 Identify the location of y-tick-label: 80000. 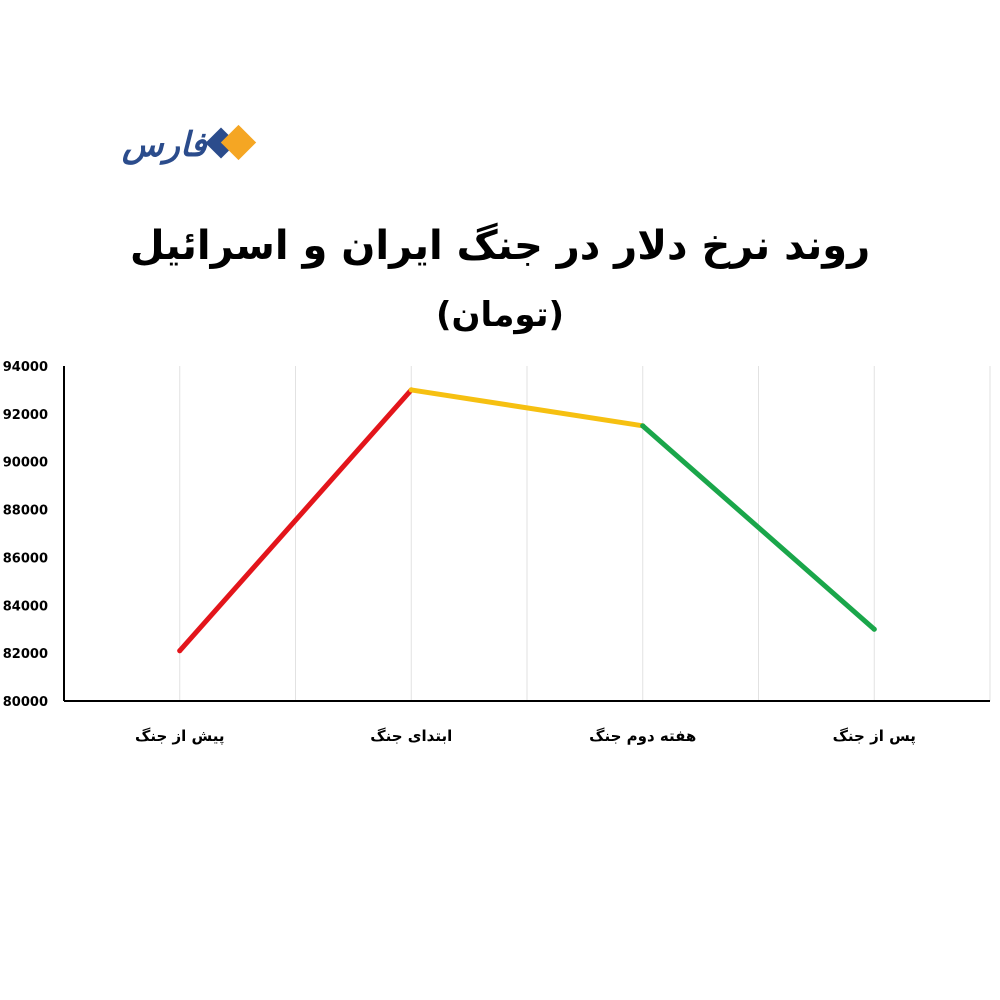
(25, 702).